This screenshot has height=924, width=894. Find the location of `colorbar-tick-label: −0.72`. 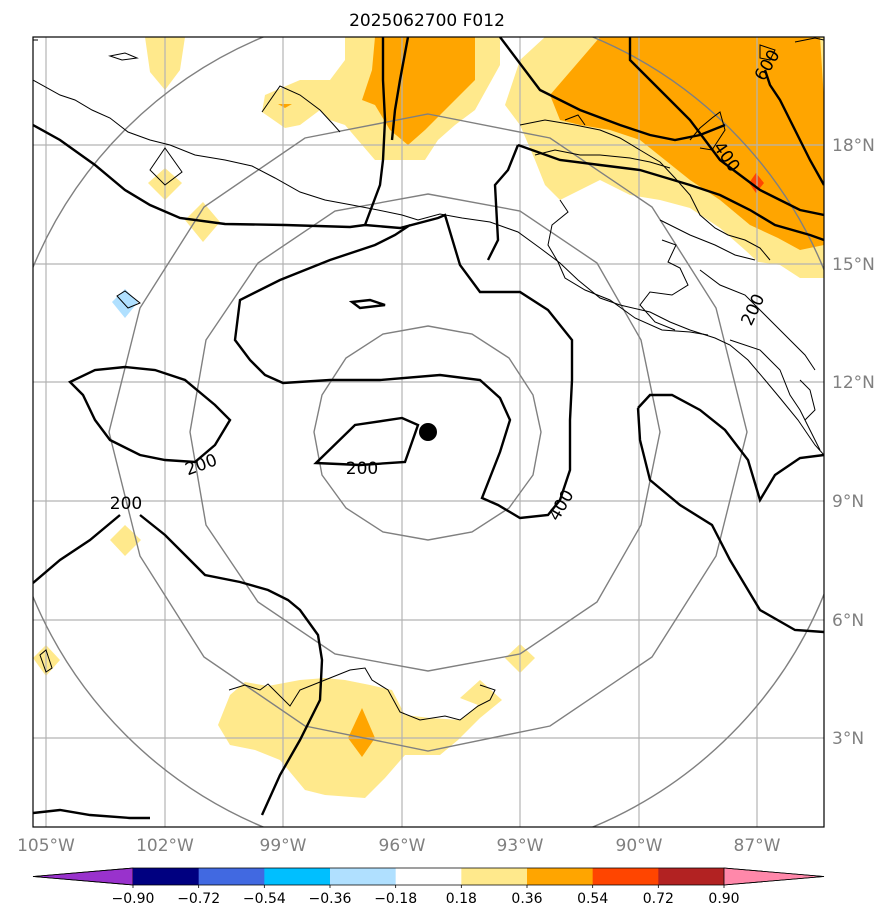

colorbar-tick-label: −0.72 is located at coordinates (198, 899).